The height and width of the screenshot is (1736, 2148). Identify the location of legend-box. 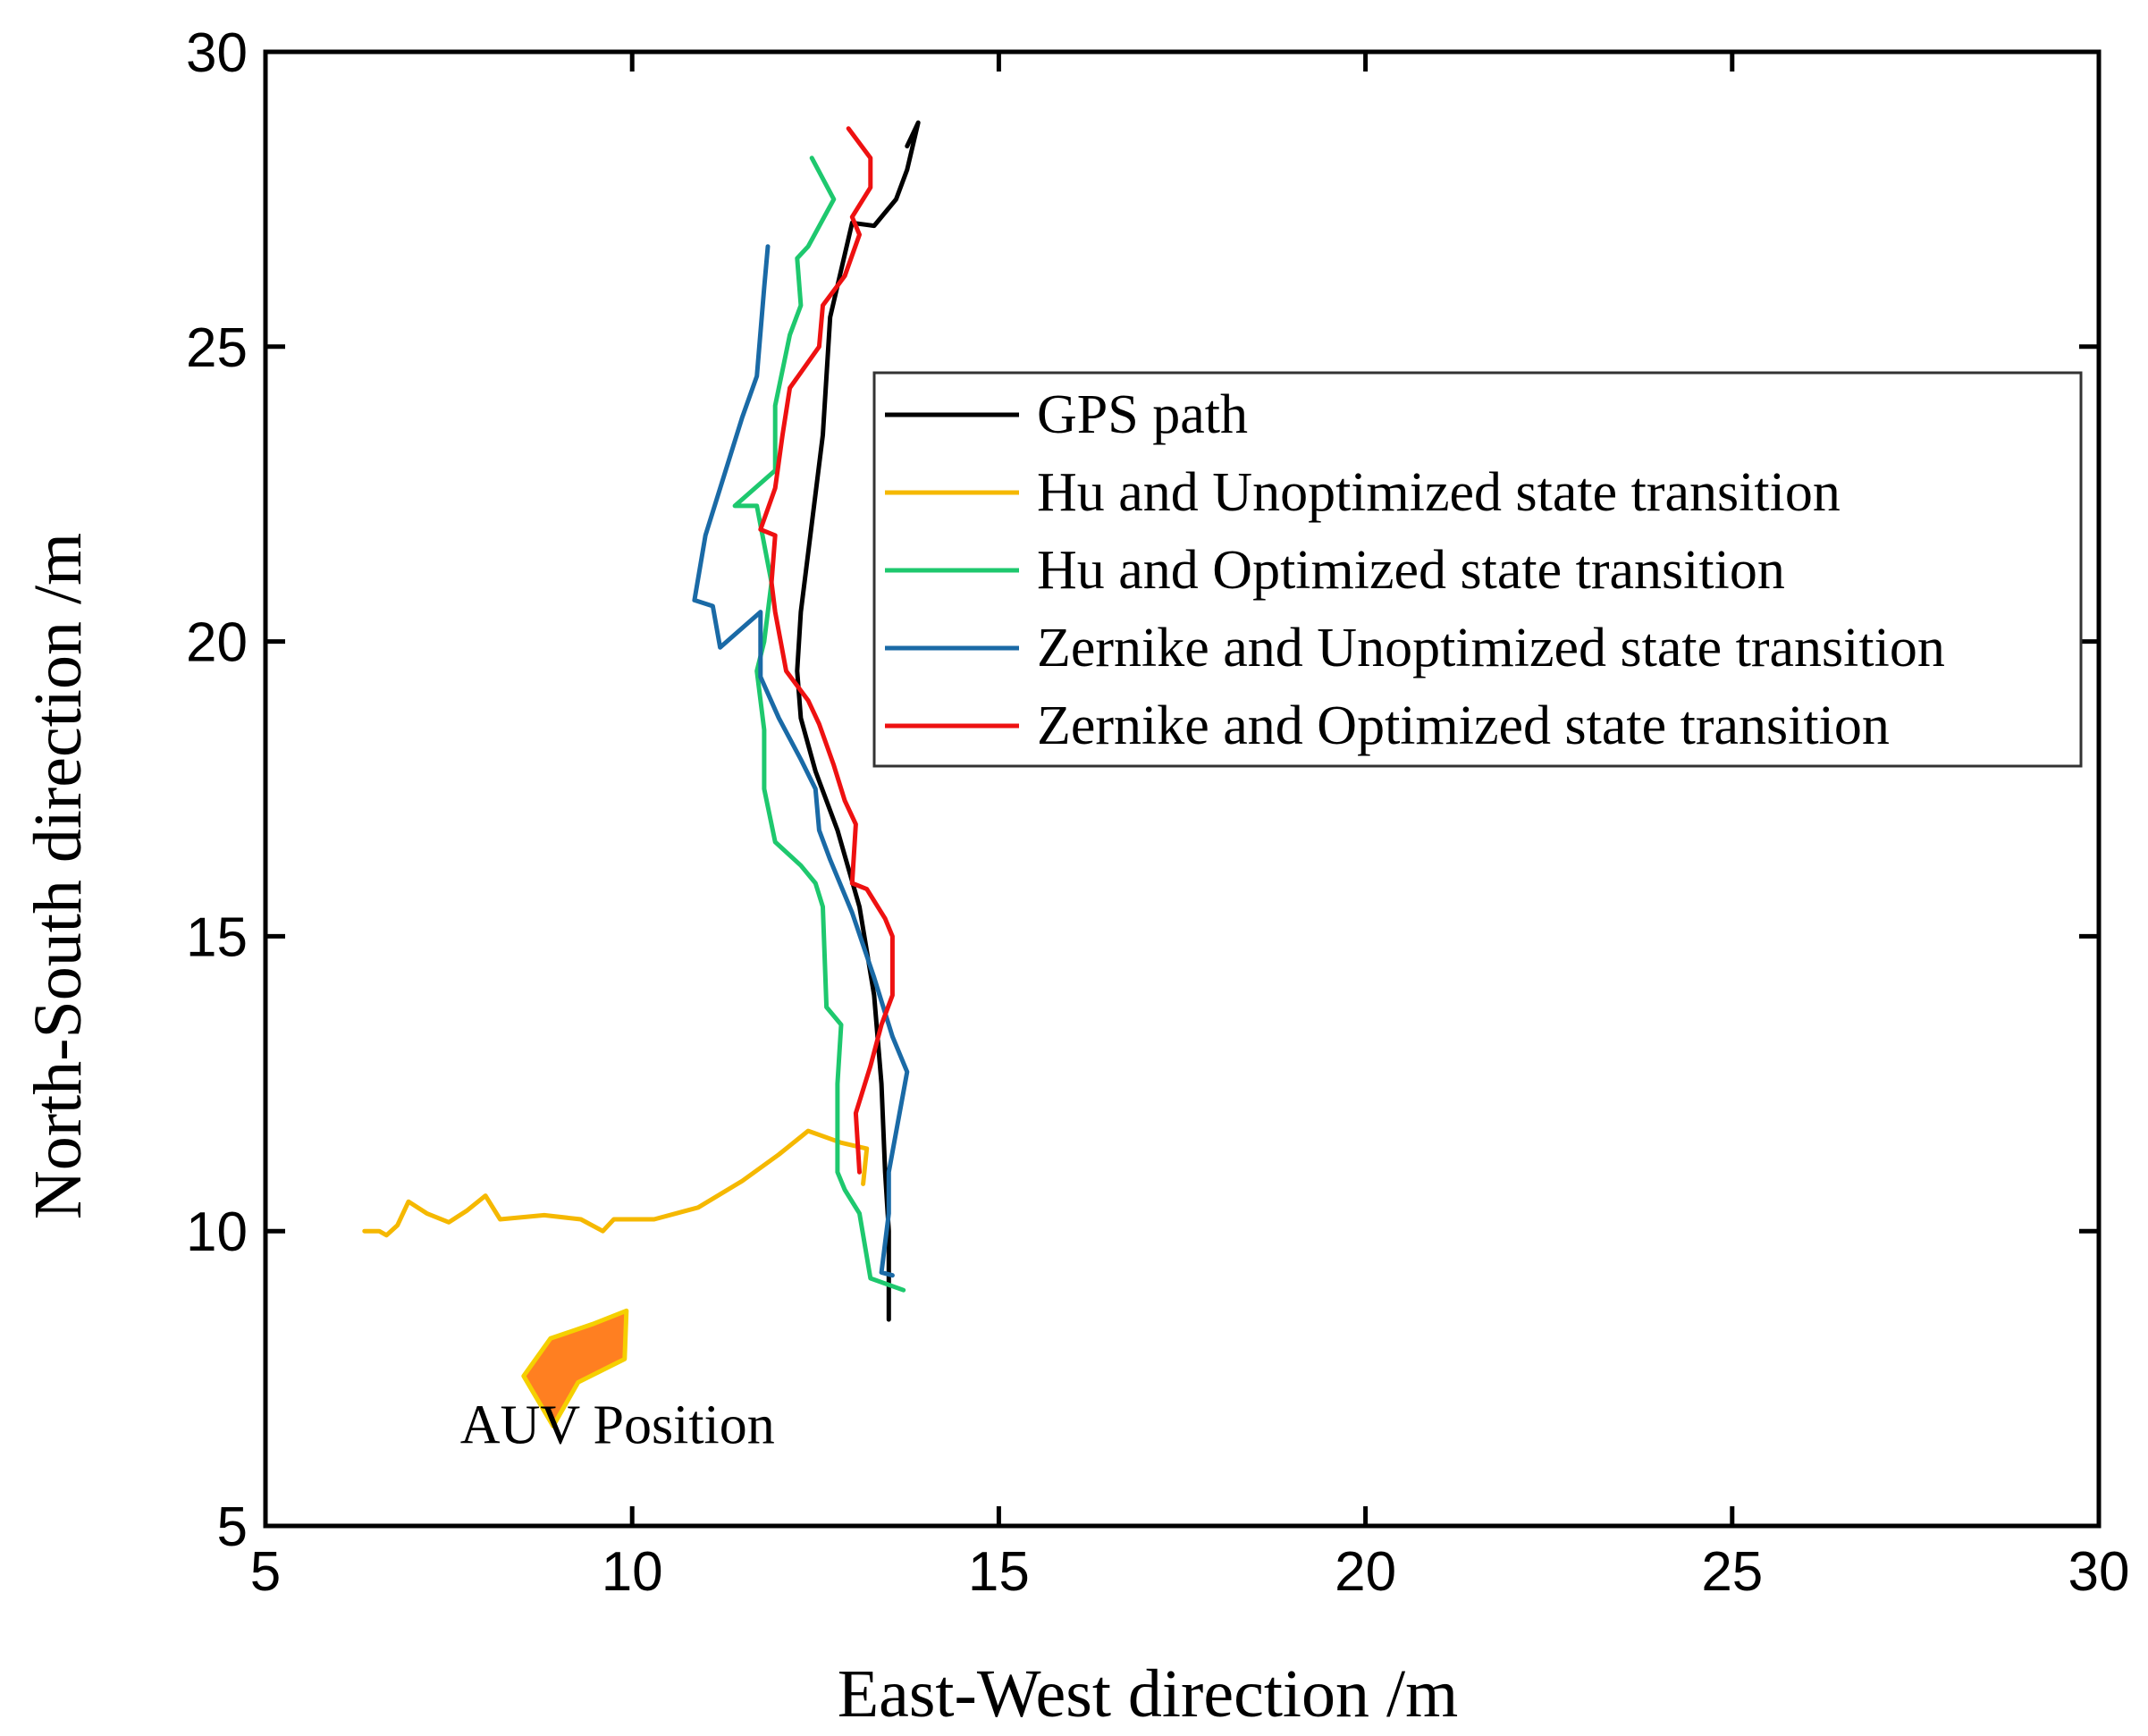
(1477, 569).